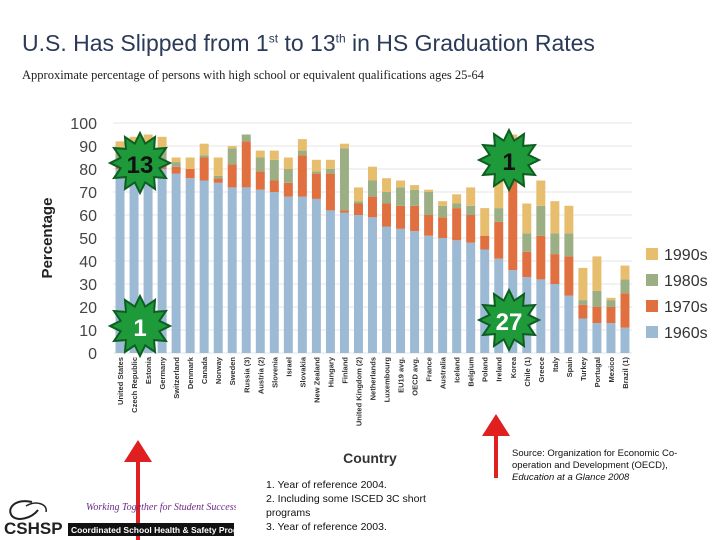 Image resolution: width=720 pixels, height=540 pixels. Describe the element at coordinates (471, 372) in the screenshot. I see `x-category-label: Belgium` at that location.